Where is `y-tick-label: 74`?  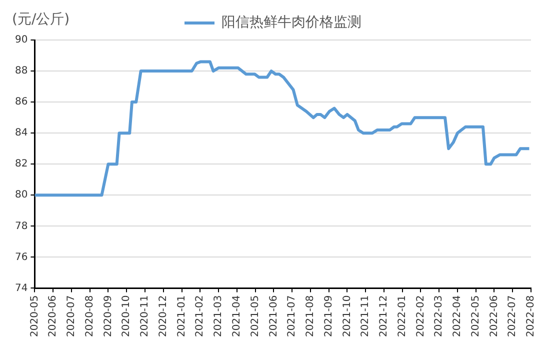
y-tick-label: 74 is located at coordinates (21, 288).